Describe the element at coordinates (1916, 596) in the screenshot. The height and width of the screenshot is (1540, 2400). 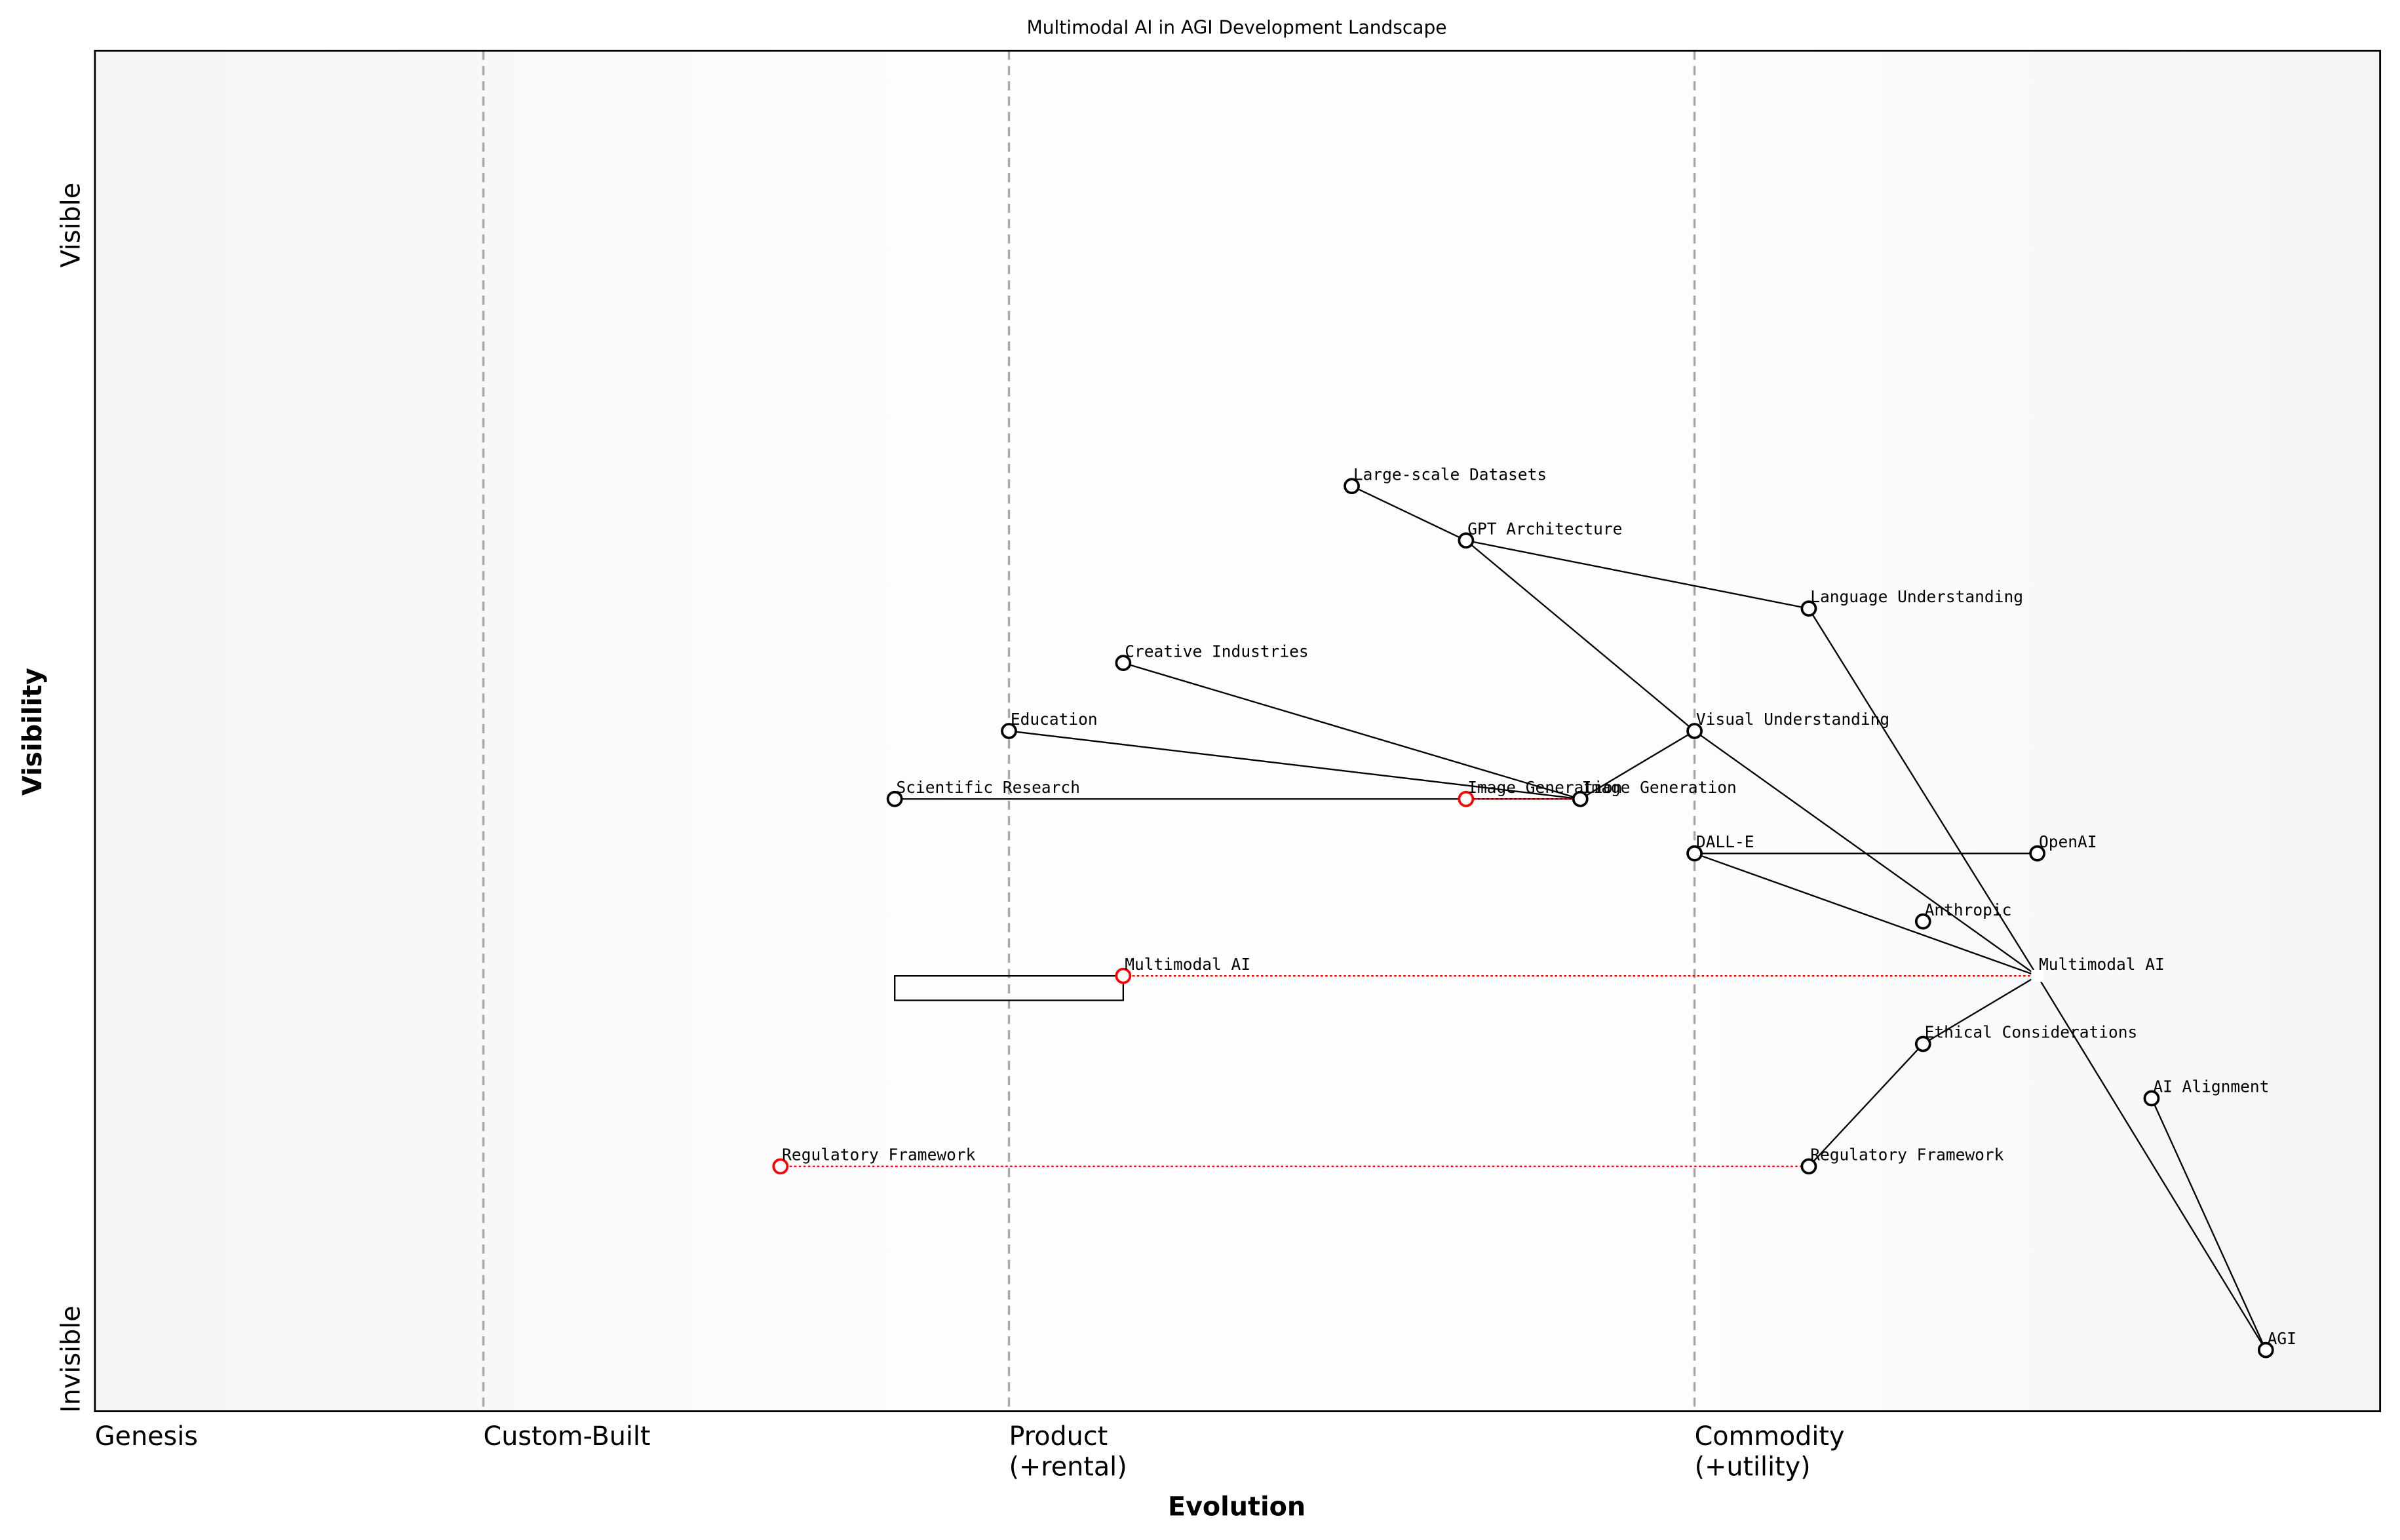
I see `component-label: Language Understanding` at that location.